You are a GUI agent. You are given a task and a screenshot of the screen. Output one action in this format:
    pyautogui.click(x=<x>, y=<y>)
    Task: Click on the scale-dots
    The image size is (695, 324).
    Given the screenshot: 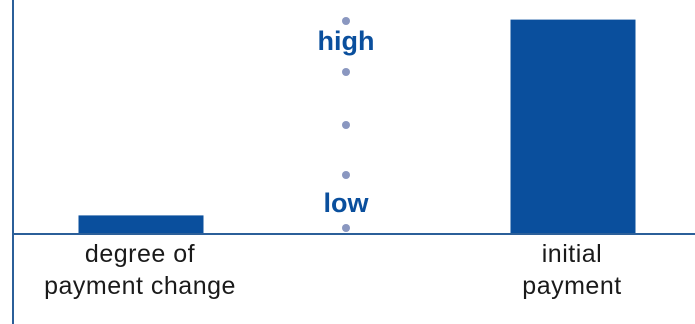 What is the action you would take?
    pyautogui.click(x=346, y=124)
    